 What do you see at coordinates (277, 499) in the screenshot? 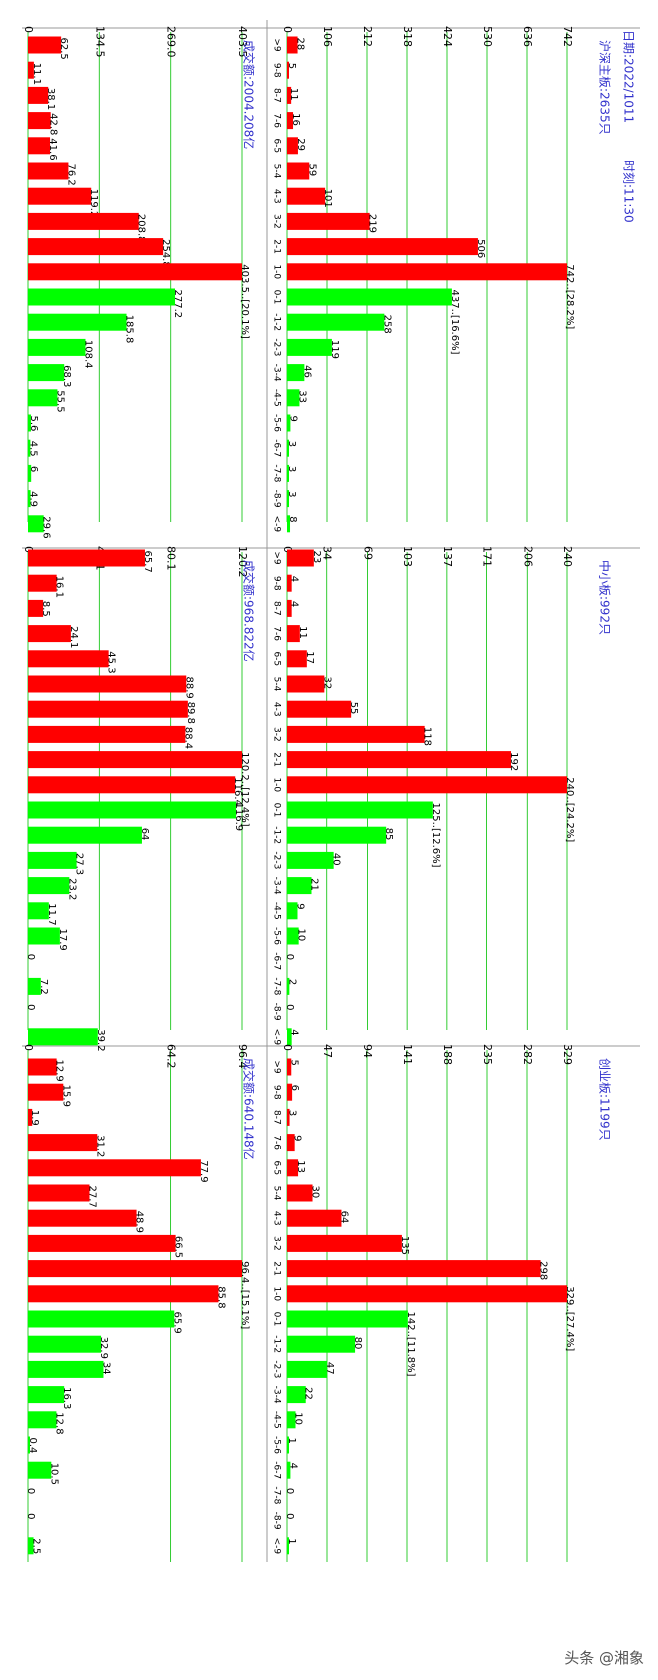
I see `category-label: -8-9` at bounding box center [277, 499].